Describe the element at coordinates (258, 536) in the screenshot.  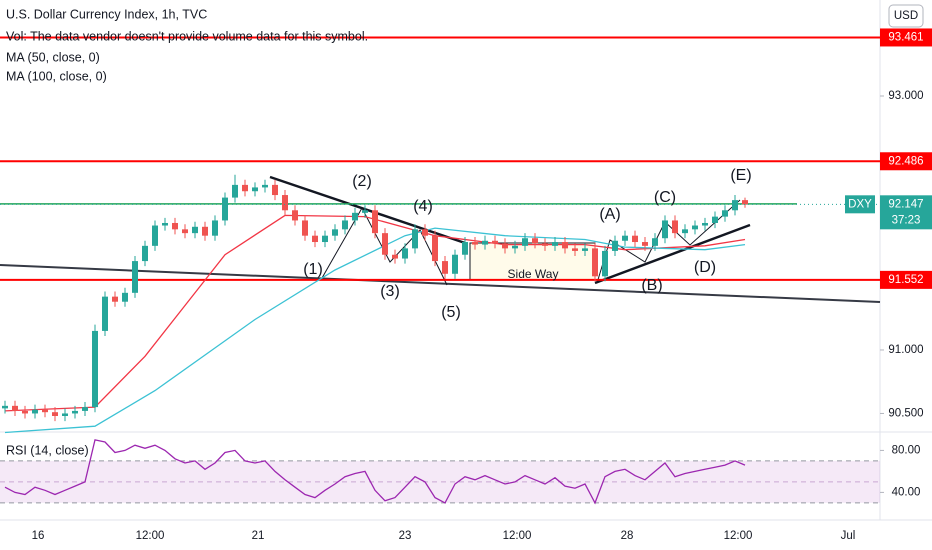
I see `x-tick-label: 21` at that location.